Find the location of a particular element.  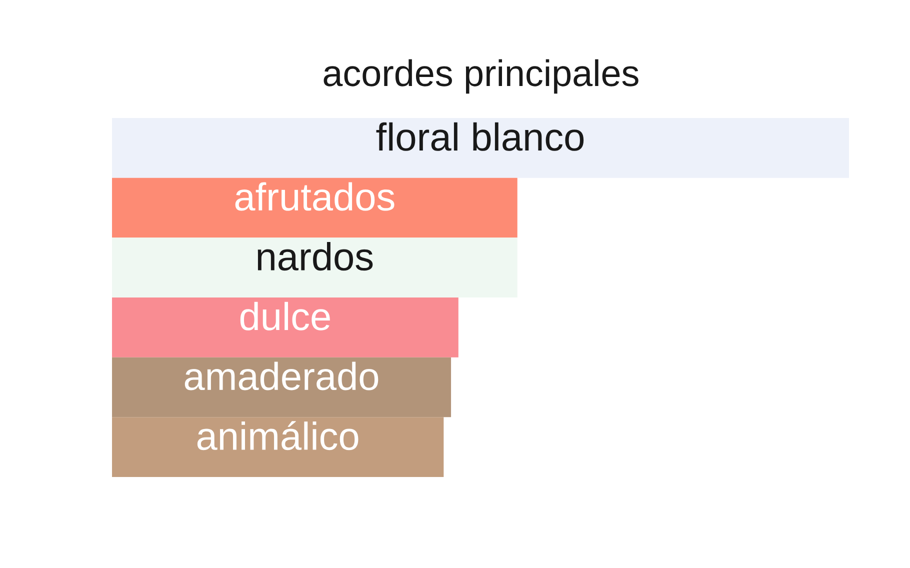

y-tick-label: nardos is located at coordinates (315, 256).